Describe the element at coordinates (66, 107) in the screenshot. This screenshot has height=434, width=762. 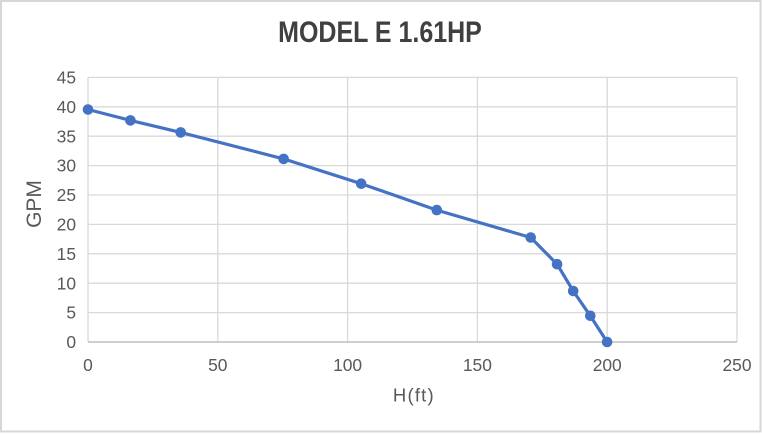
I see `svg-text: 40` at that location.